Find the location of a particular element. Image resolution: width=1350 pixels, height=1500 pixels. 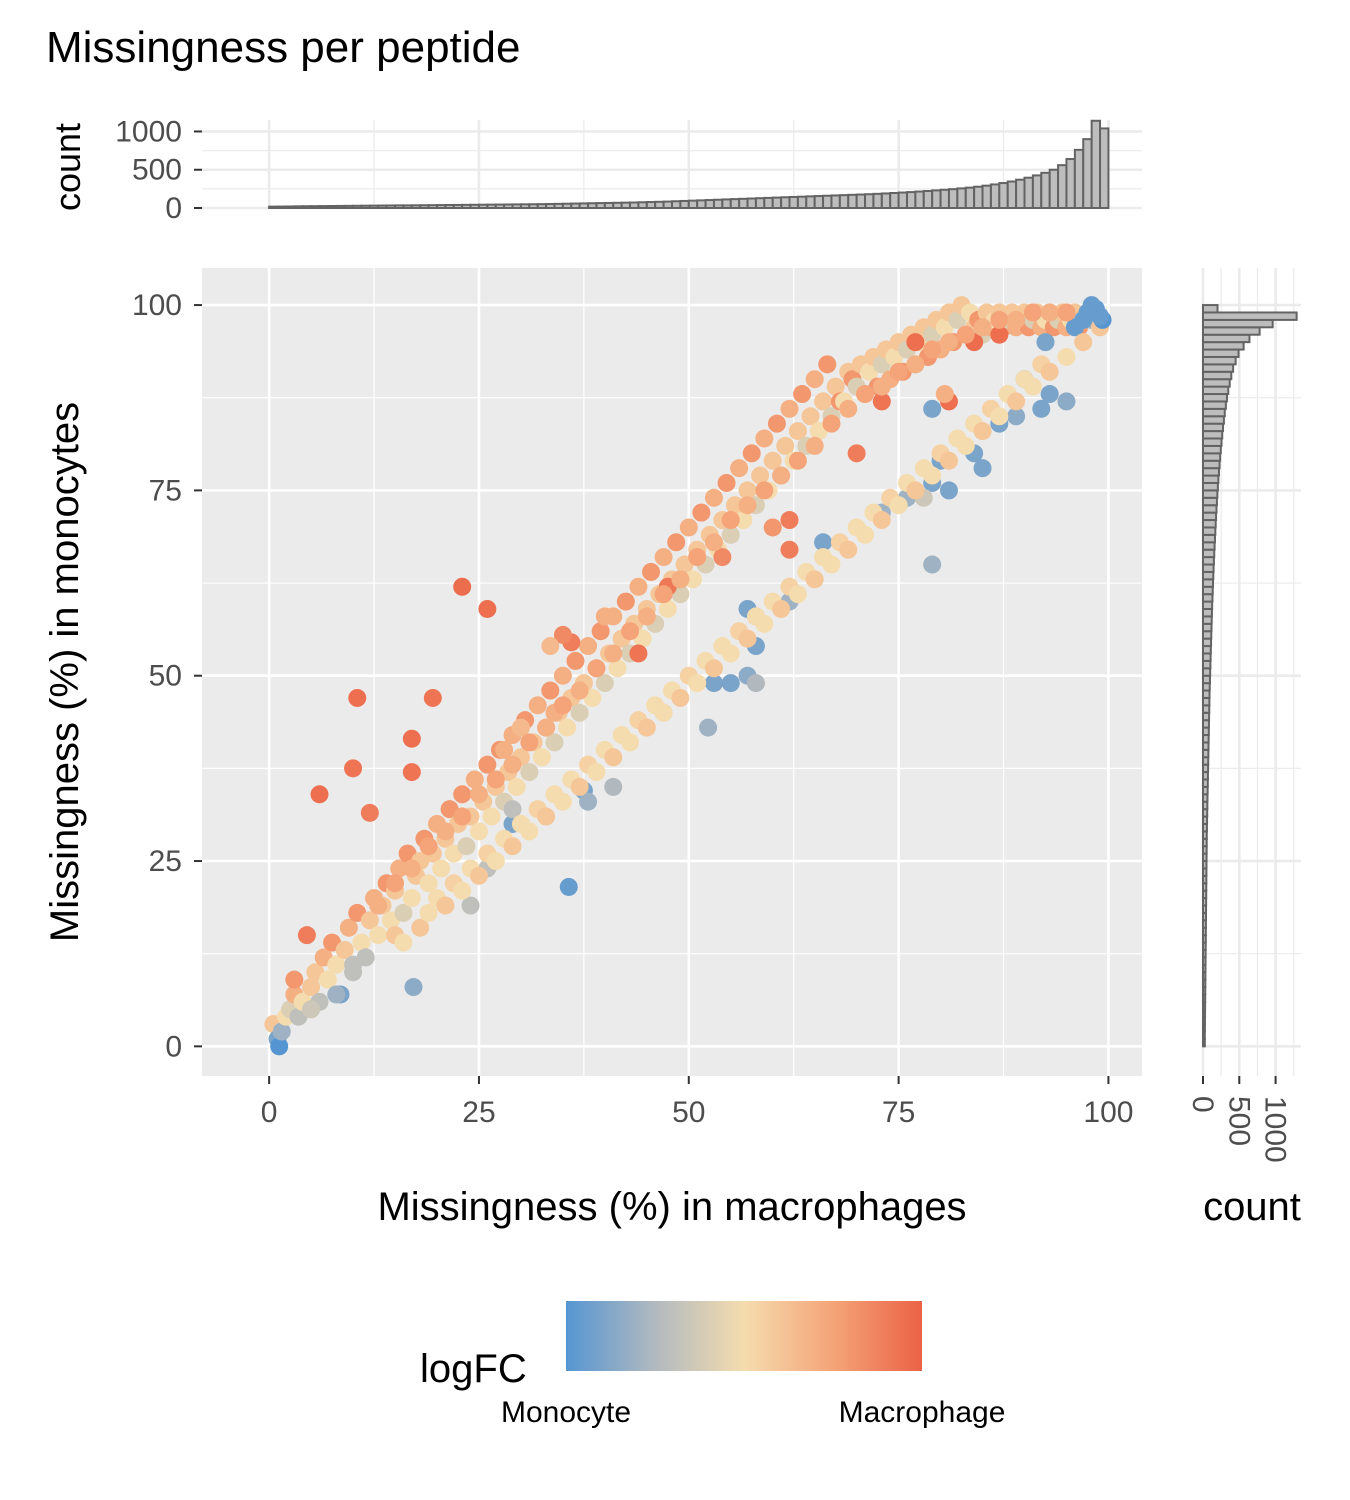

top-y-tick-label: 500 is located at coordinates (157, 170).